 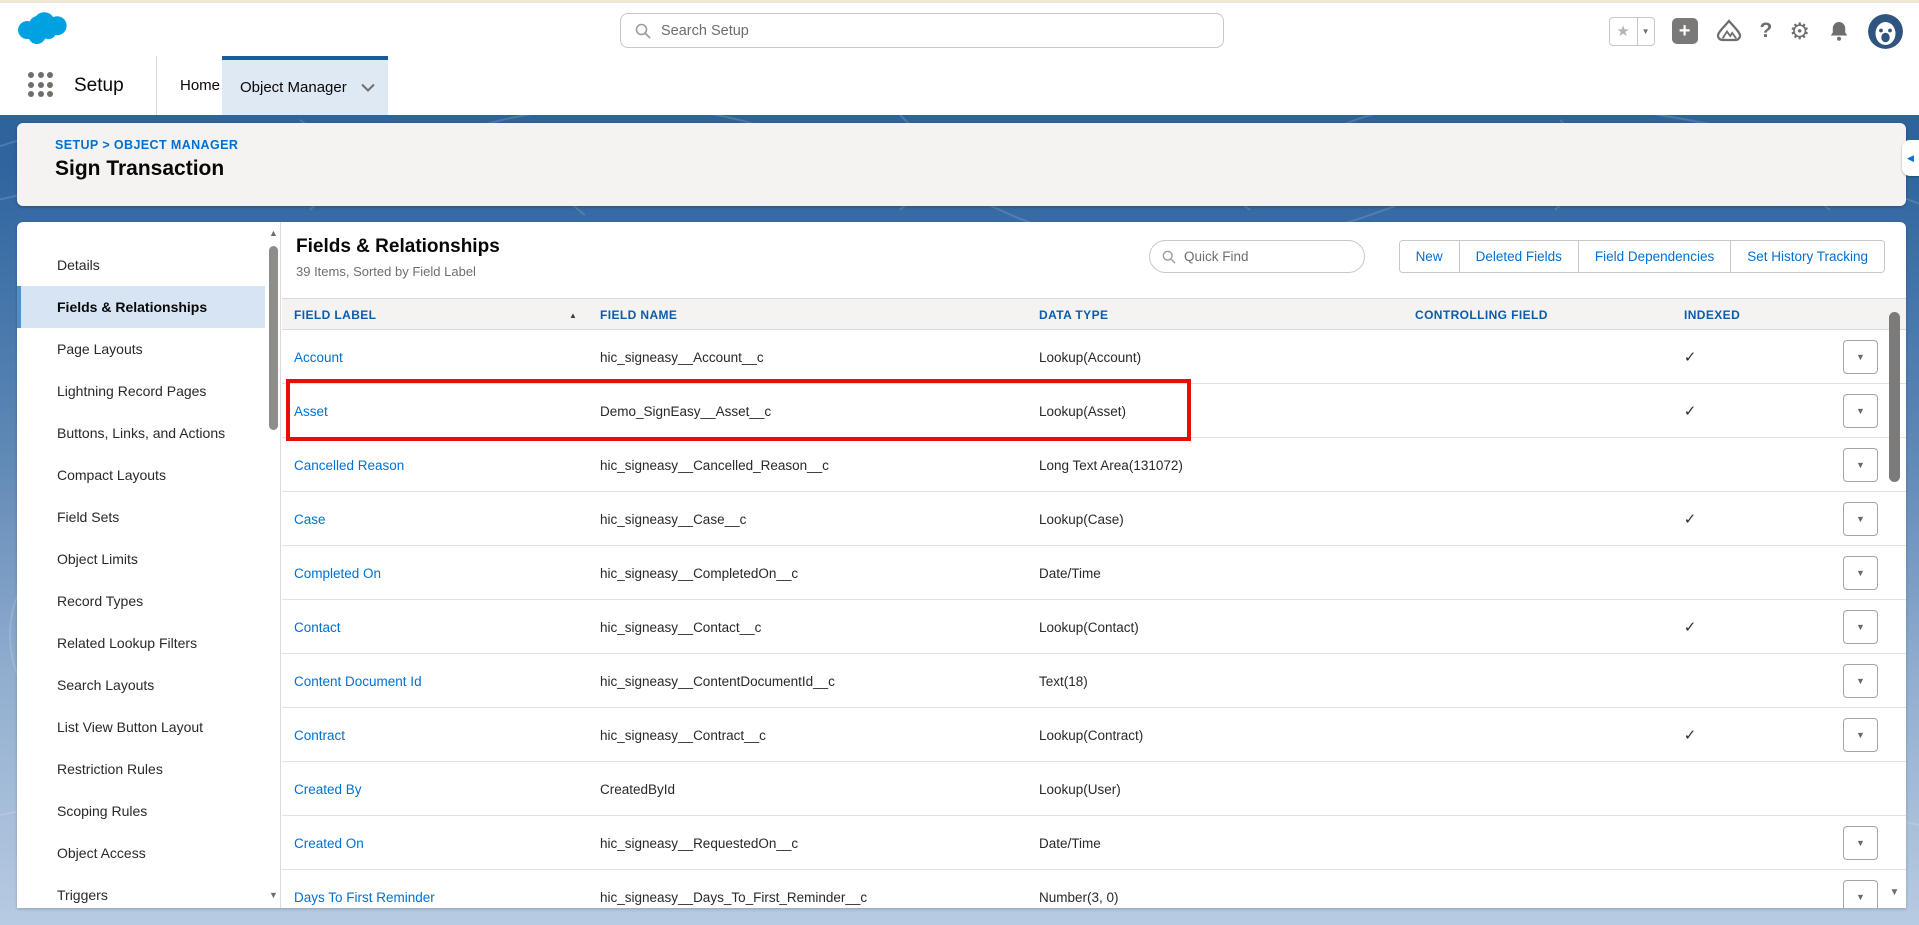 I want to click on sidebar-item-buttons-links-and-actions: Buttons, Links, and Actions, so click(x=141, y=433).